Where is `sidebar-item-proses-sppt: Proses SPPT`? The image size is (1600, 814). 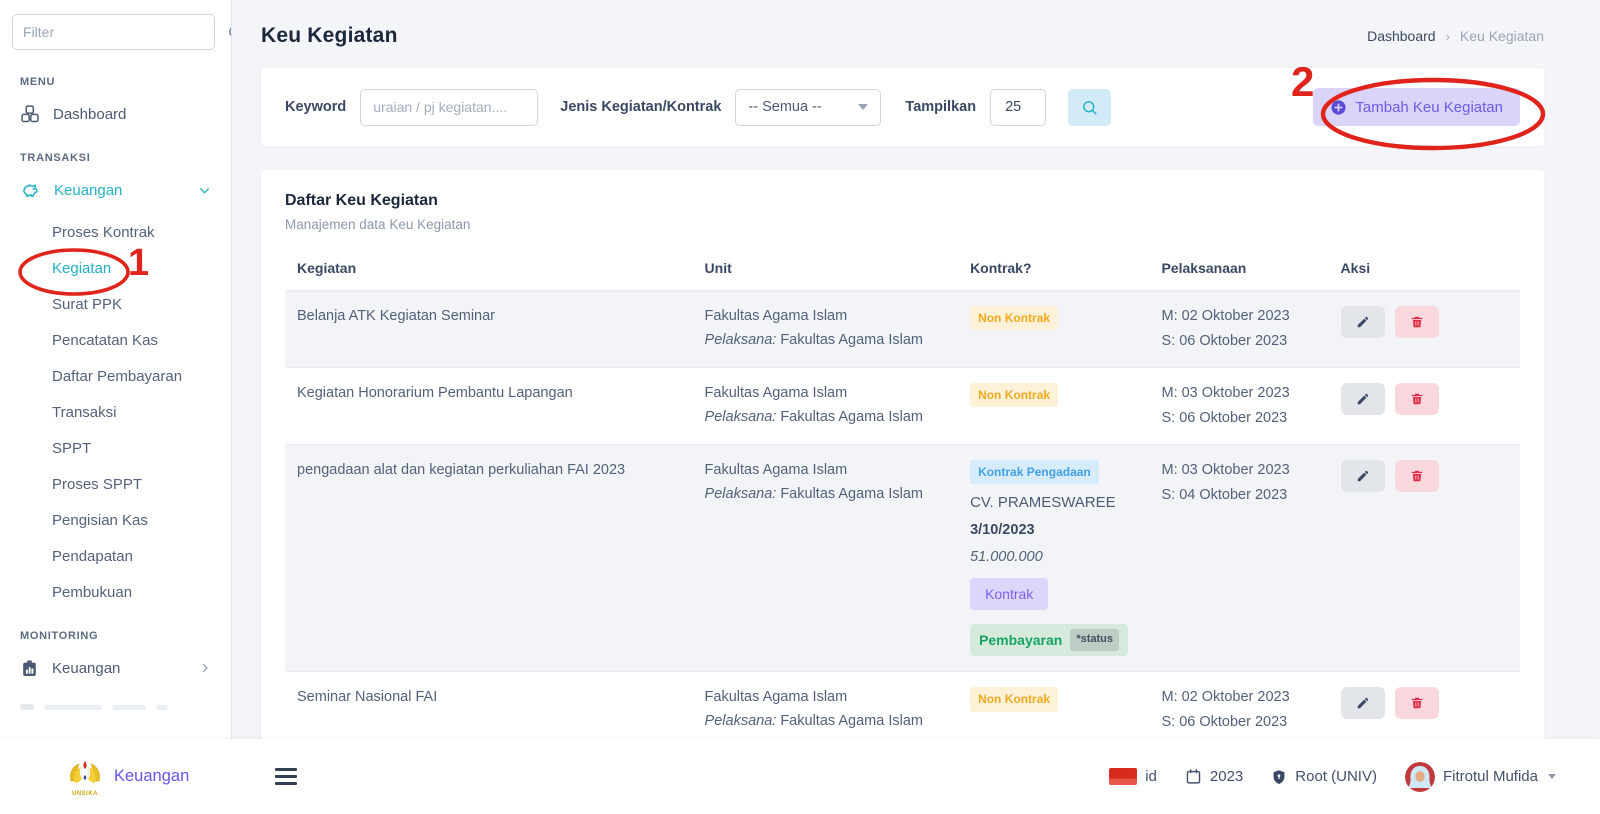 sidebar-item-proses-sppt: Proses SPPT is located at coordinates (115, 484).